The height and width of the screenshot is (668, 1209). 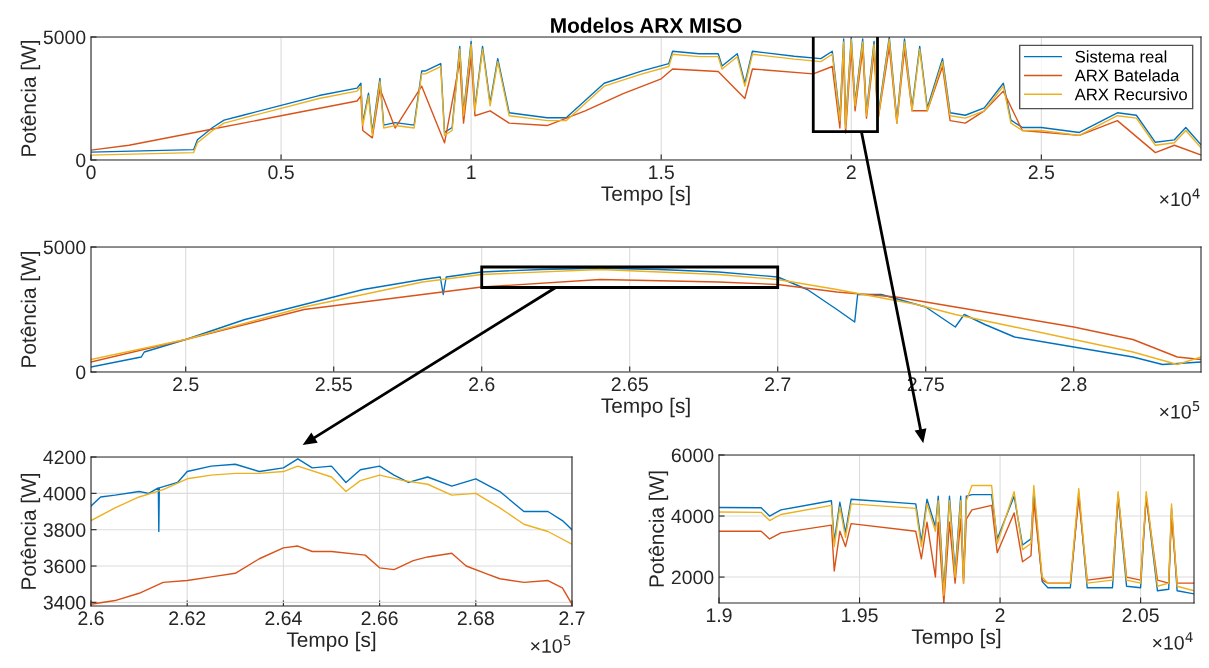 What do you see at coordinates (64, 602) in the screenshot?
I see `y-tick-label: 3400` at bounding box center [64, 602].